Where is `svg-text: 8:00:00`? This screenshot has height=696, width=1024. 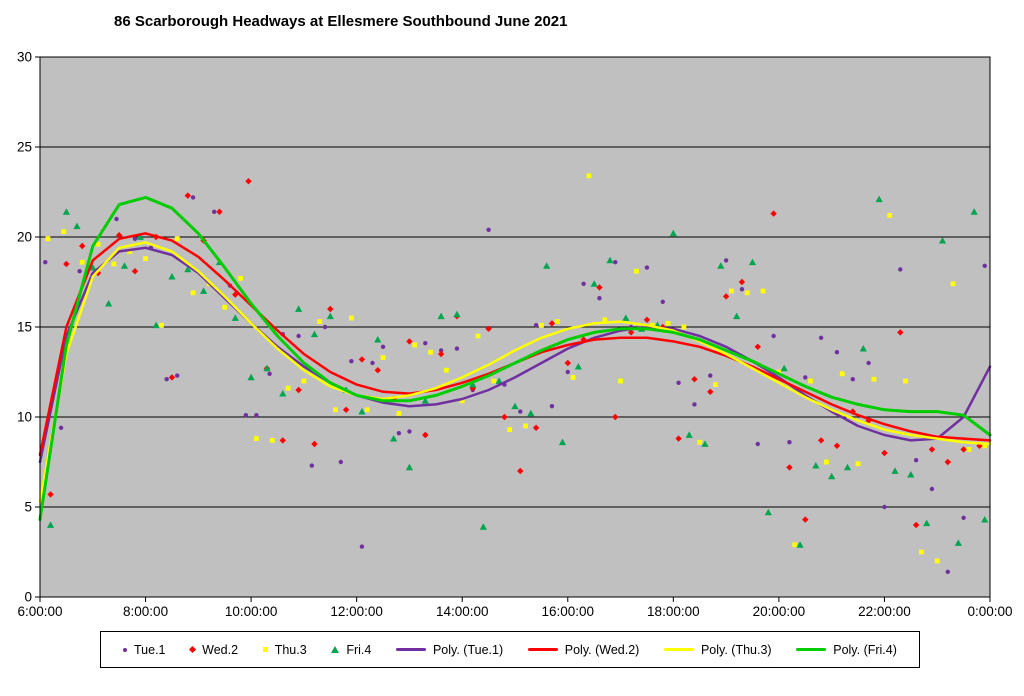 svg-text: 8:00:00 is located at coordinates (145, 611).